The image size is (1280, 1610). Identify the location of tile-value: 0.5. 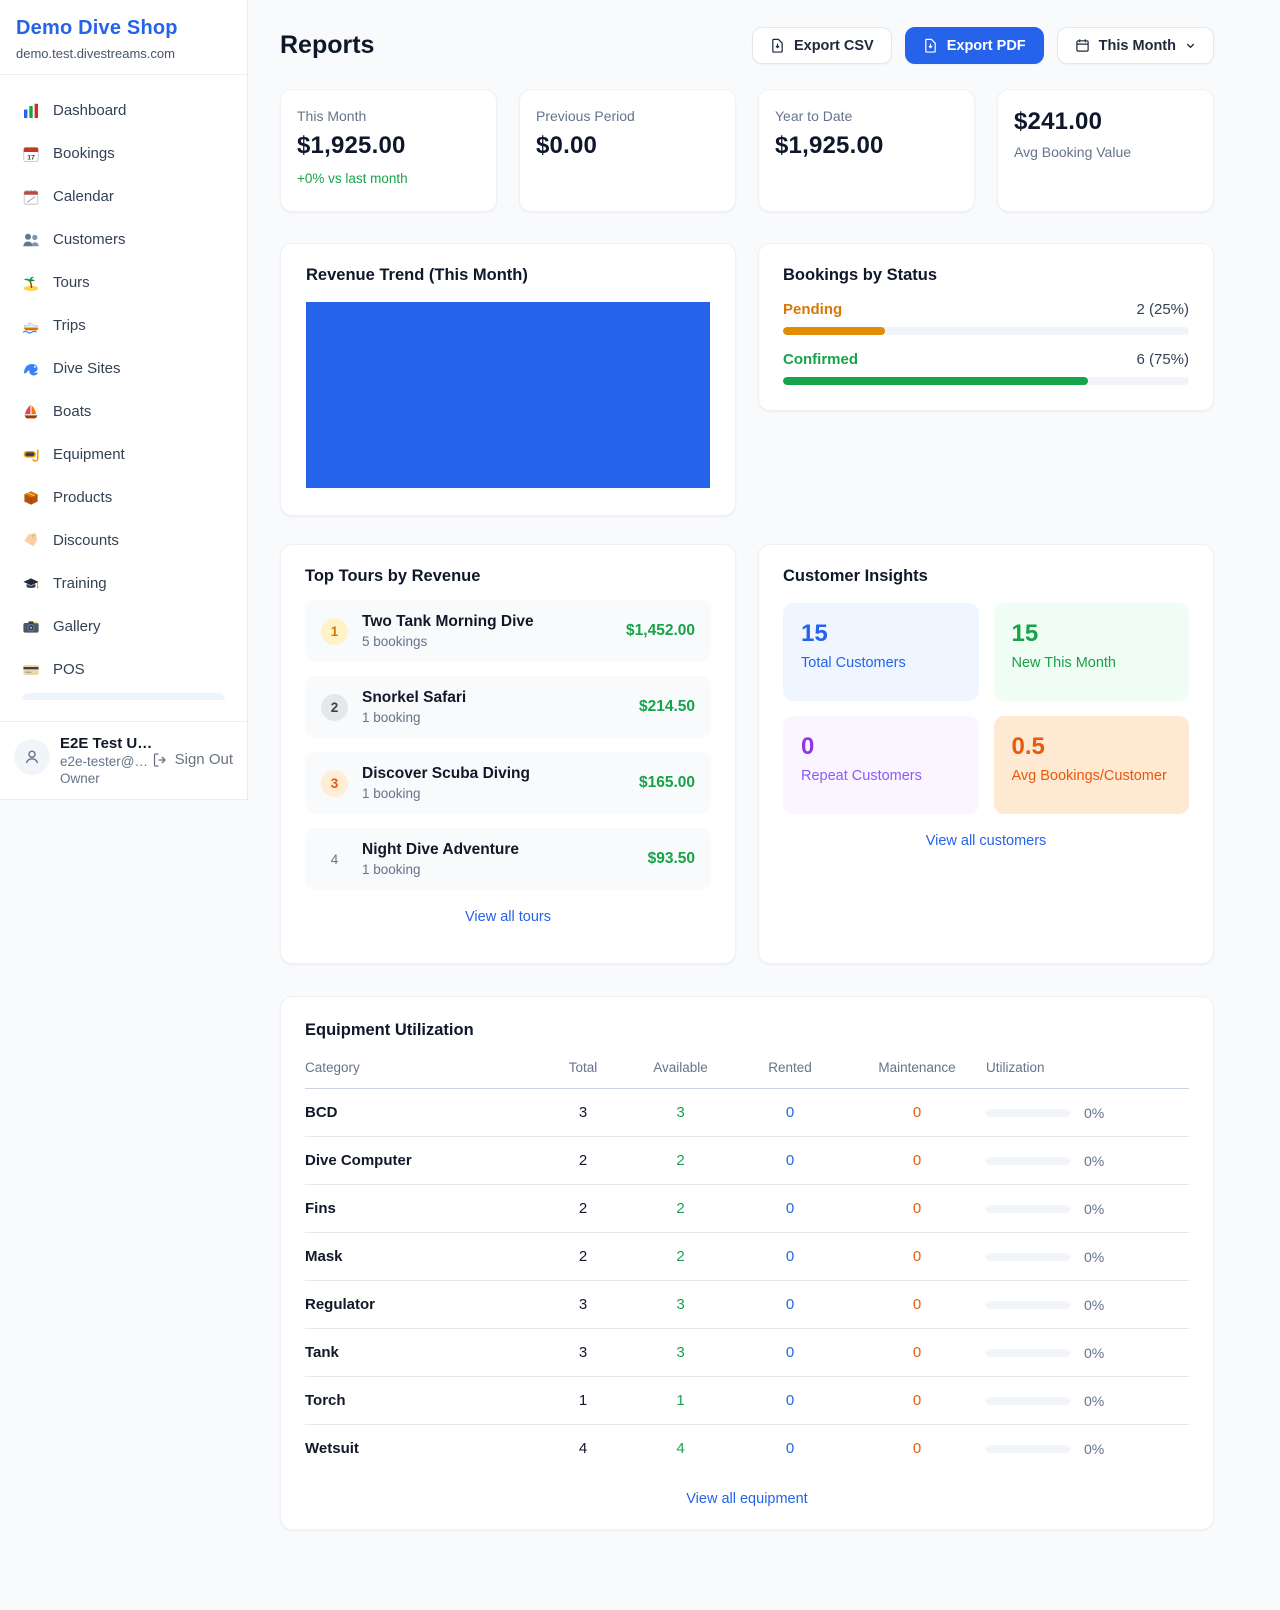
(1028, 746).